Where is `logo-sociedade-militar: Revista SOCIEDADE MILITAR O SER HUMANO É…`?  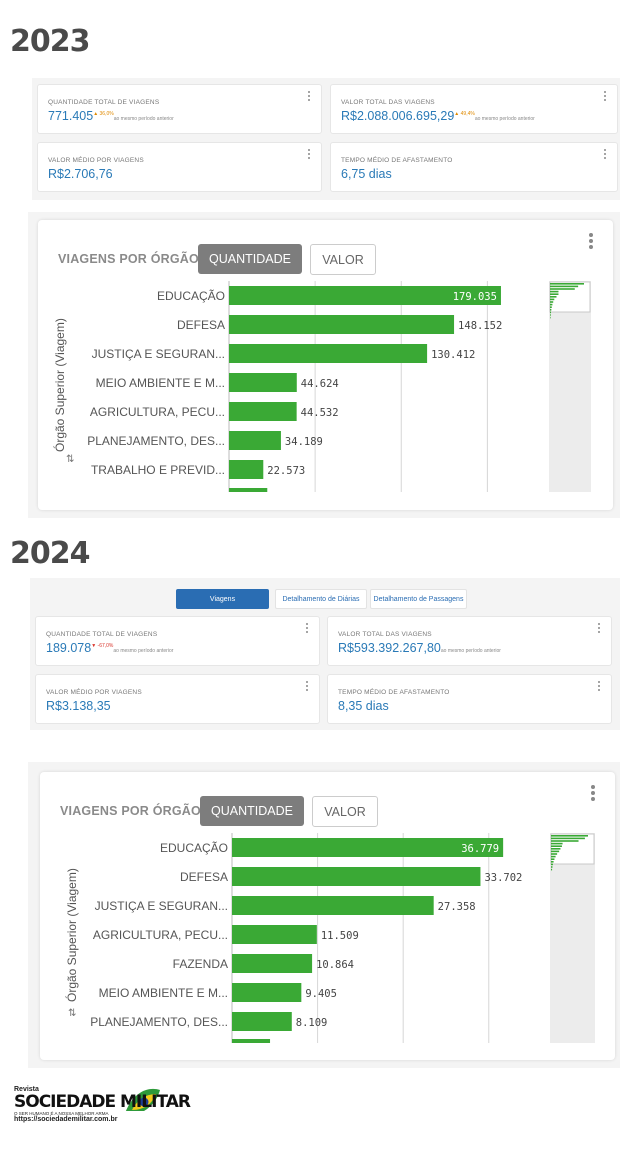
logo-sociedade-militar: Revista SOCIEDADE MILITAR O SER HUMANO É… is located at coordinates (102, 1104).